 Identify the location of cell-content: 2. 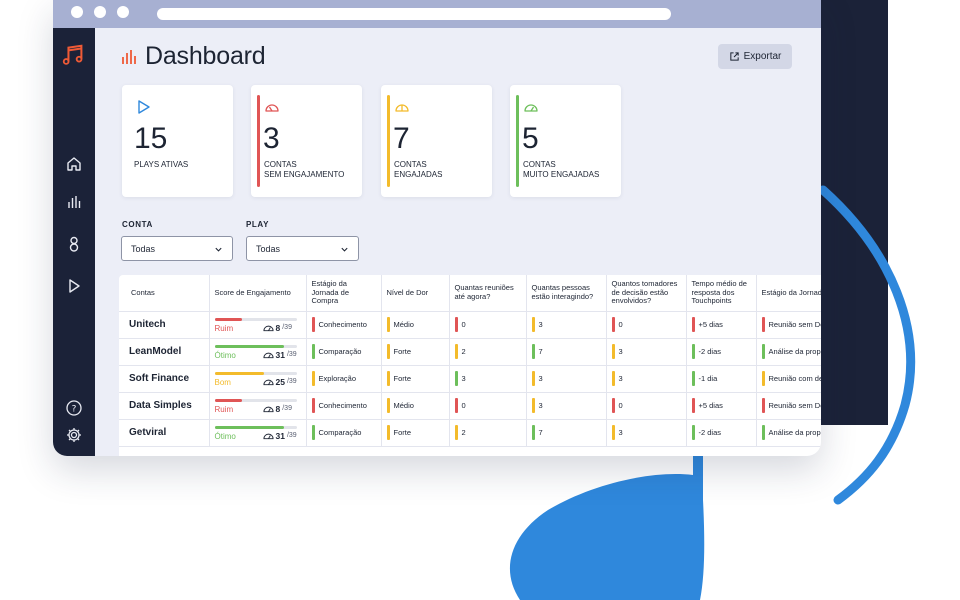
(487, 351).